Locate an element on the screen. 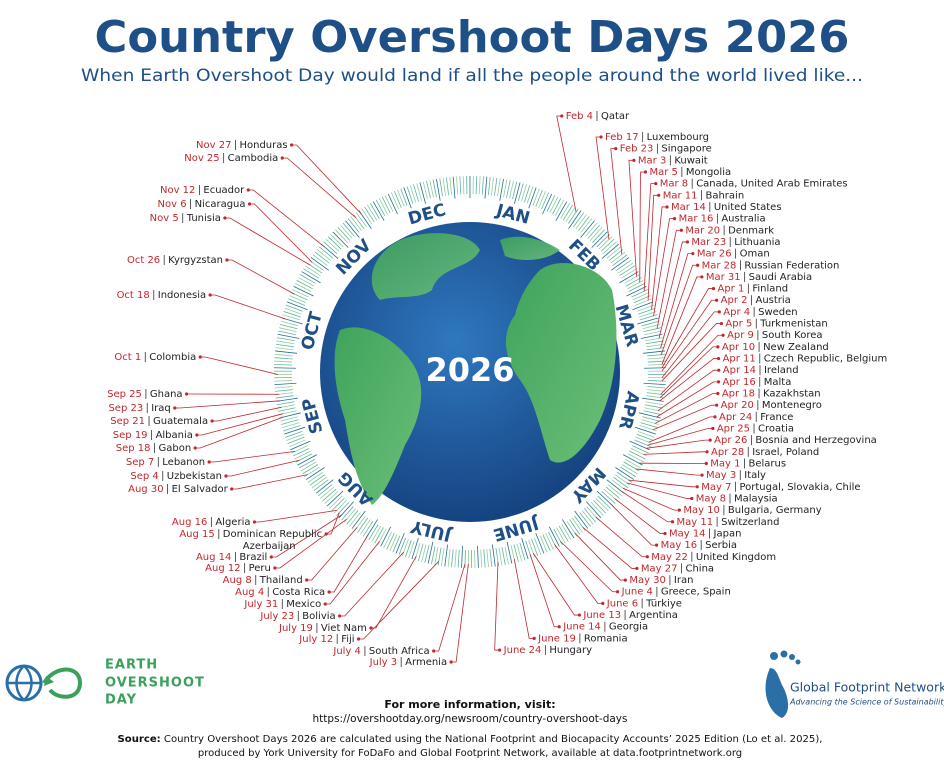  country: Kazakhstan is located at coordinates (792, 394).